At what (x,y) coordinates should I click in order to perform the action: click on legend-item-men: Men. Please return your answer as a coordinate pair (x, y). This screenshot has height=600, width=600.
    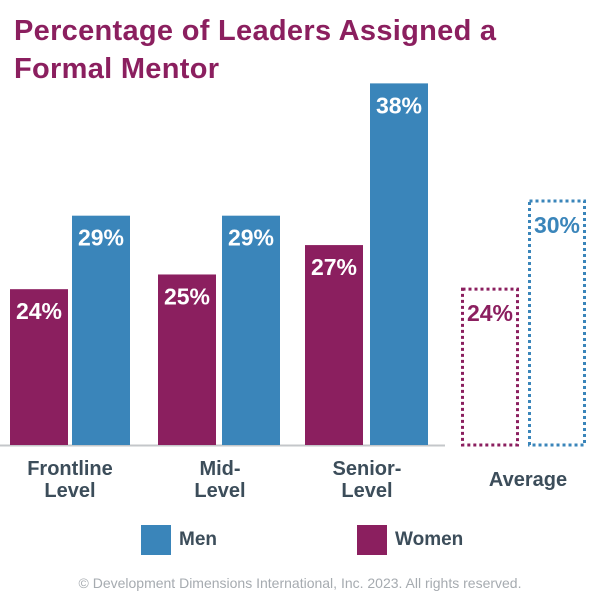
    Looking at the image, I should click on (179, 540).